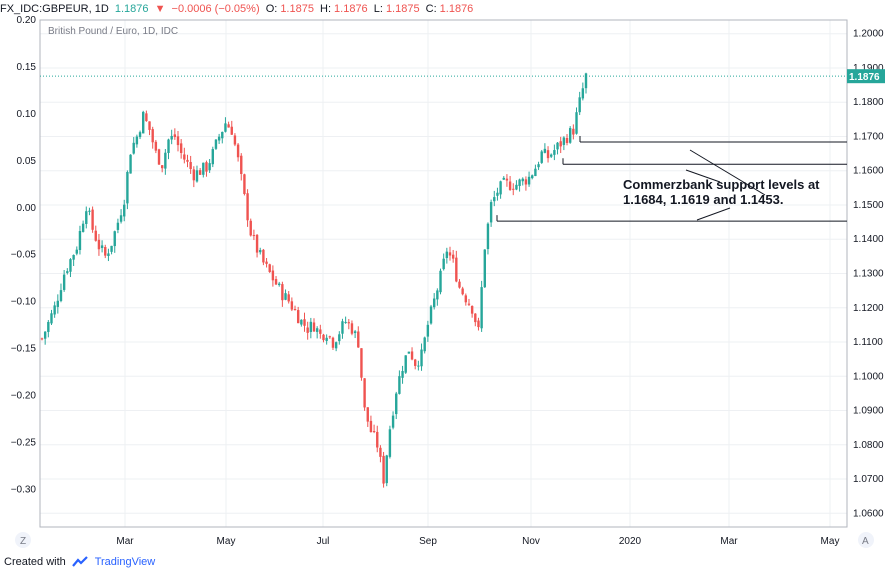 The height and width of the screenshot is (573, 890). What do you see at coordinates (721, 184) in the screenshot?
I see `annotation-line-1: Commerzbank support levels at` at bounding box center [721, 184].